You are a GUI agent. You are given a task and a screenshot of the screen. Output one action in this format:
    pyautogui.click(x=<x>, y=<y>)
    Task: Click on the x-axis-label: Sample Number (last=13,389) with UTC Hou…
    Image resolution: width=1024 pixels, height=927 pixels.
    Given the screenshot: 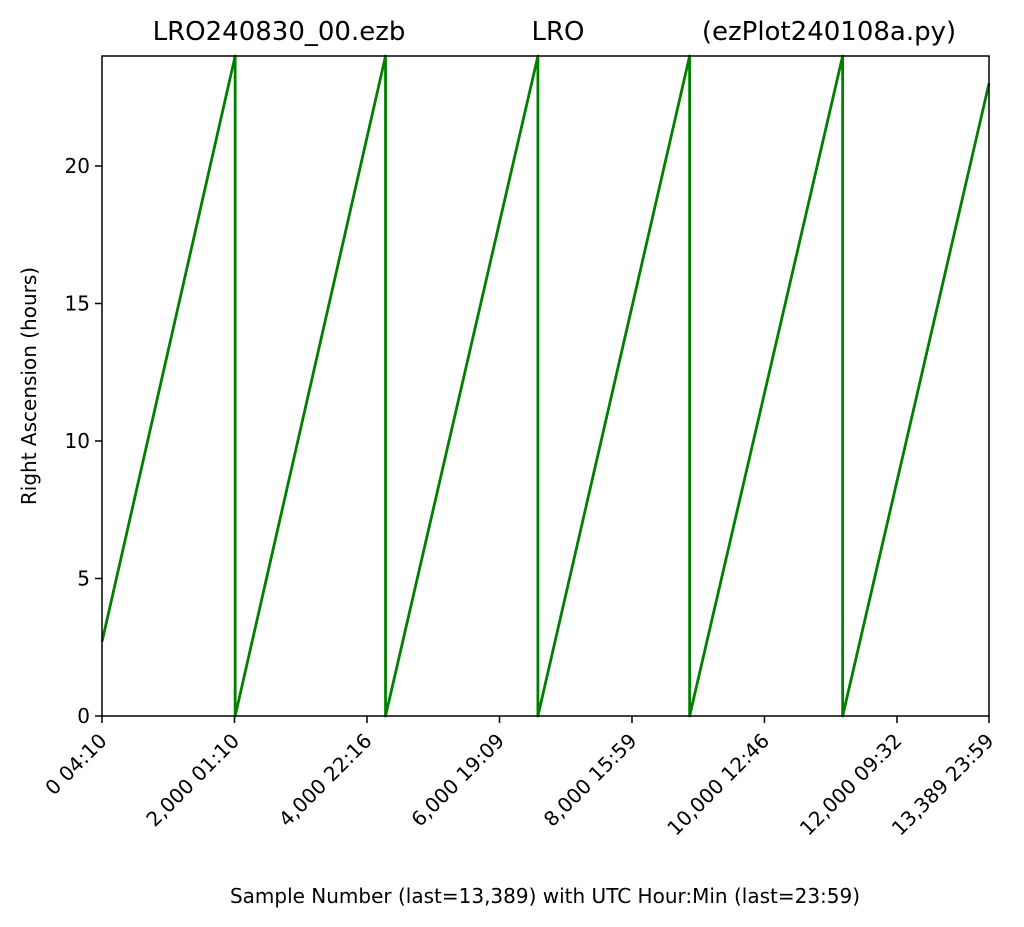 What is the action you would take?
    pyautogui.click(x=545, y=896)
    